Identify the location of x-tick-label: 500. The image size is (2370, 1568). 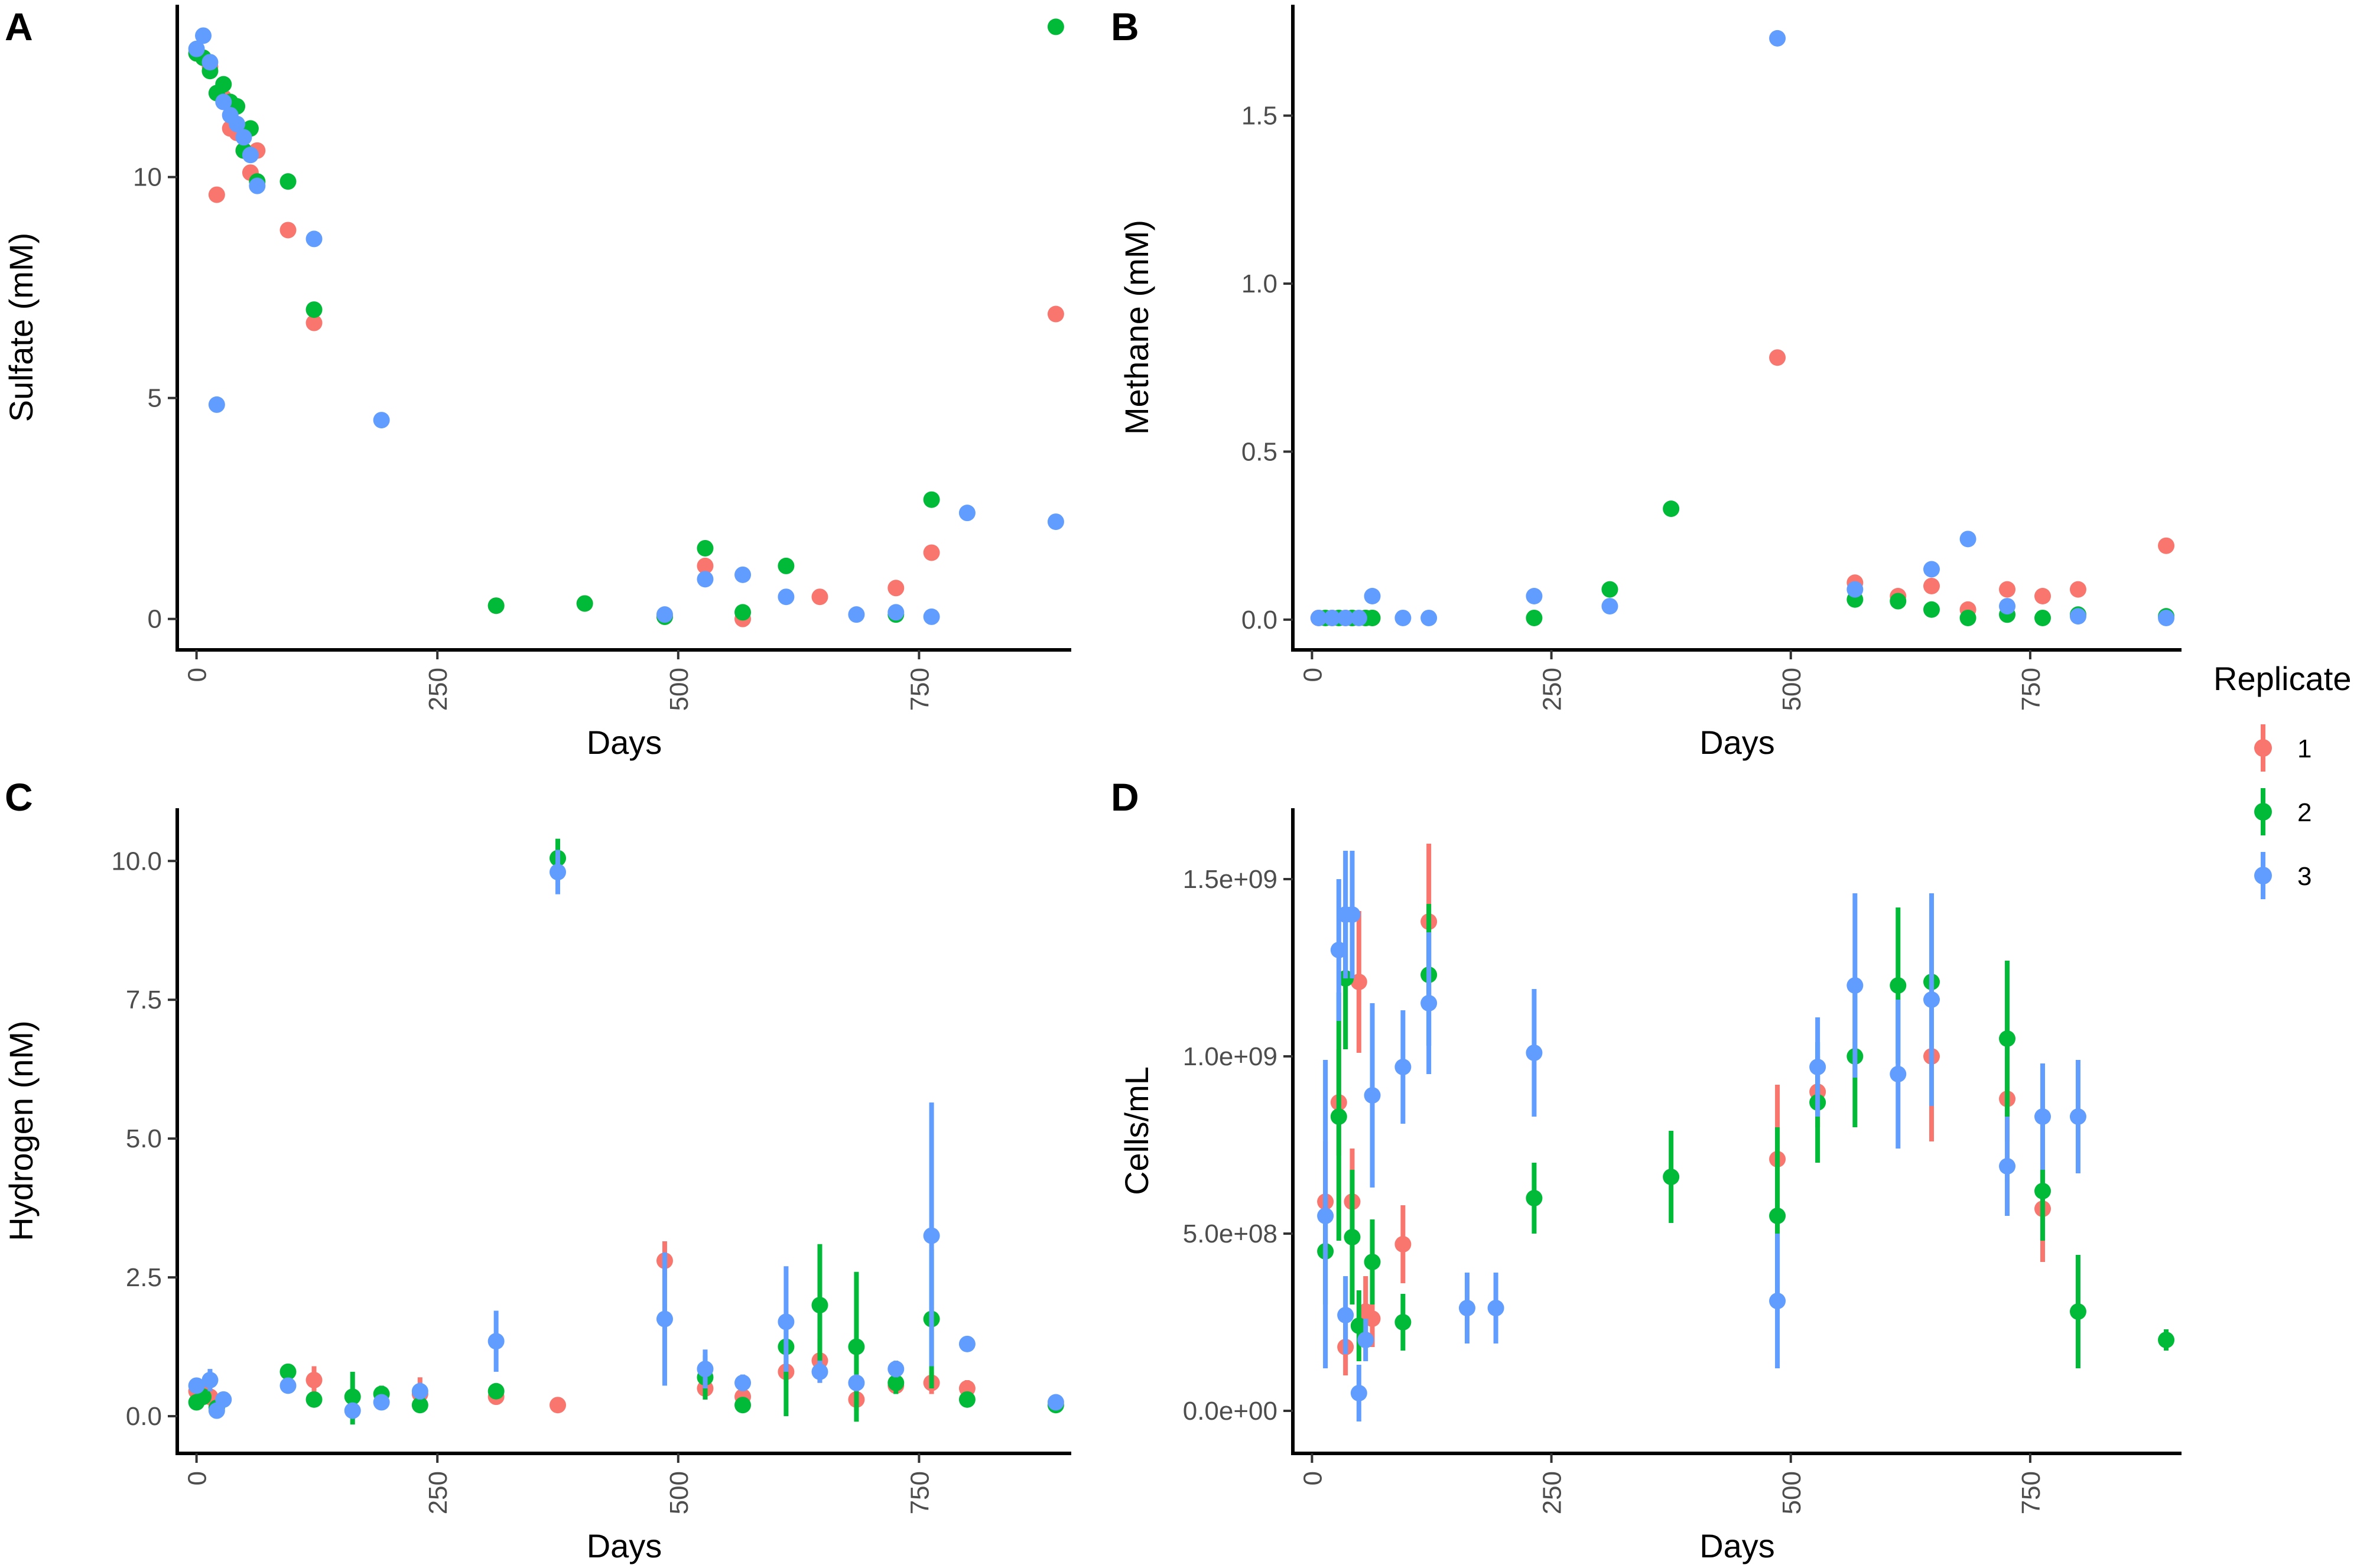
(679, 689).